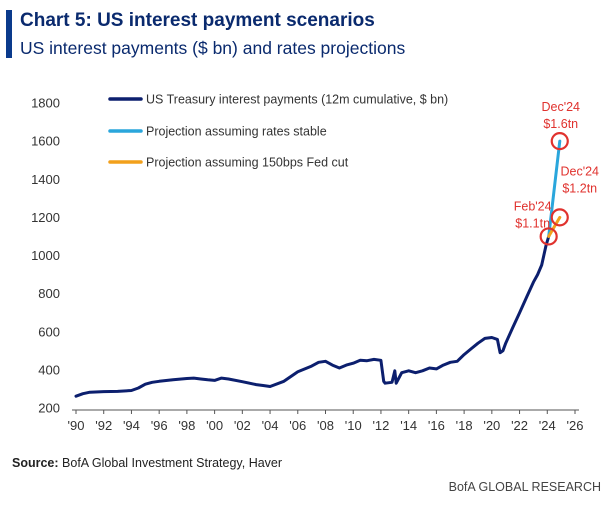  What do you see at coordinates (214, 425) in the screenshot?
I see `x-tick-label: '00` at bounding box center [214, 425].